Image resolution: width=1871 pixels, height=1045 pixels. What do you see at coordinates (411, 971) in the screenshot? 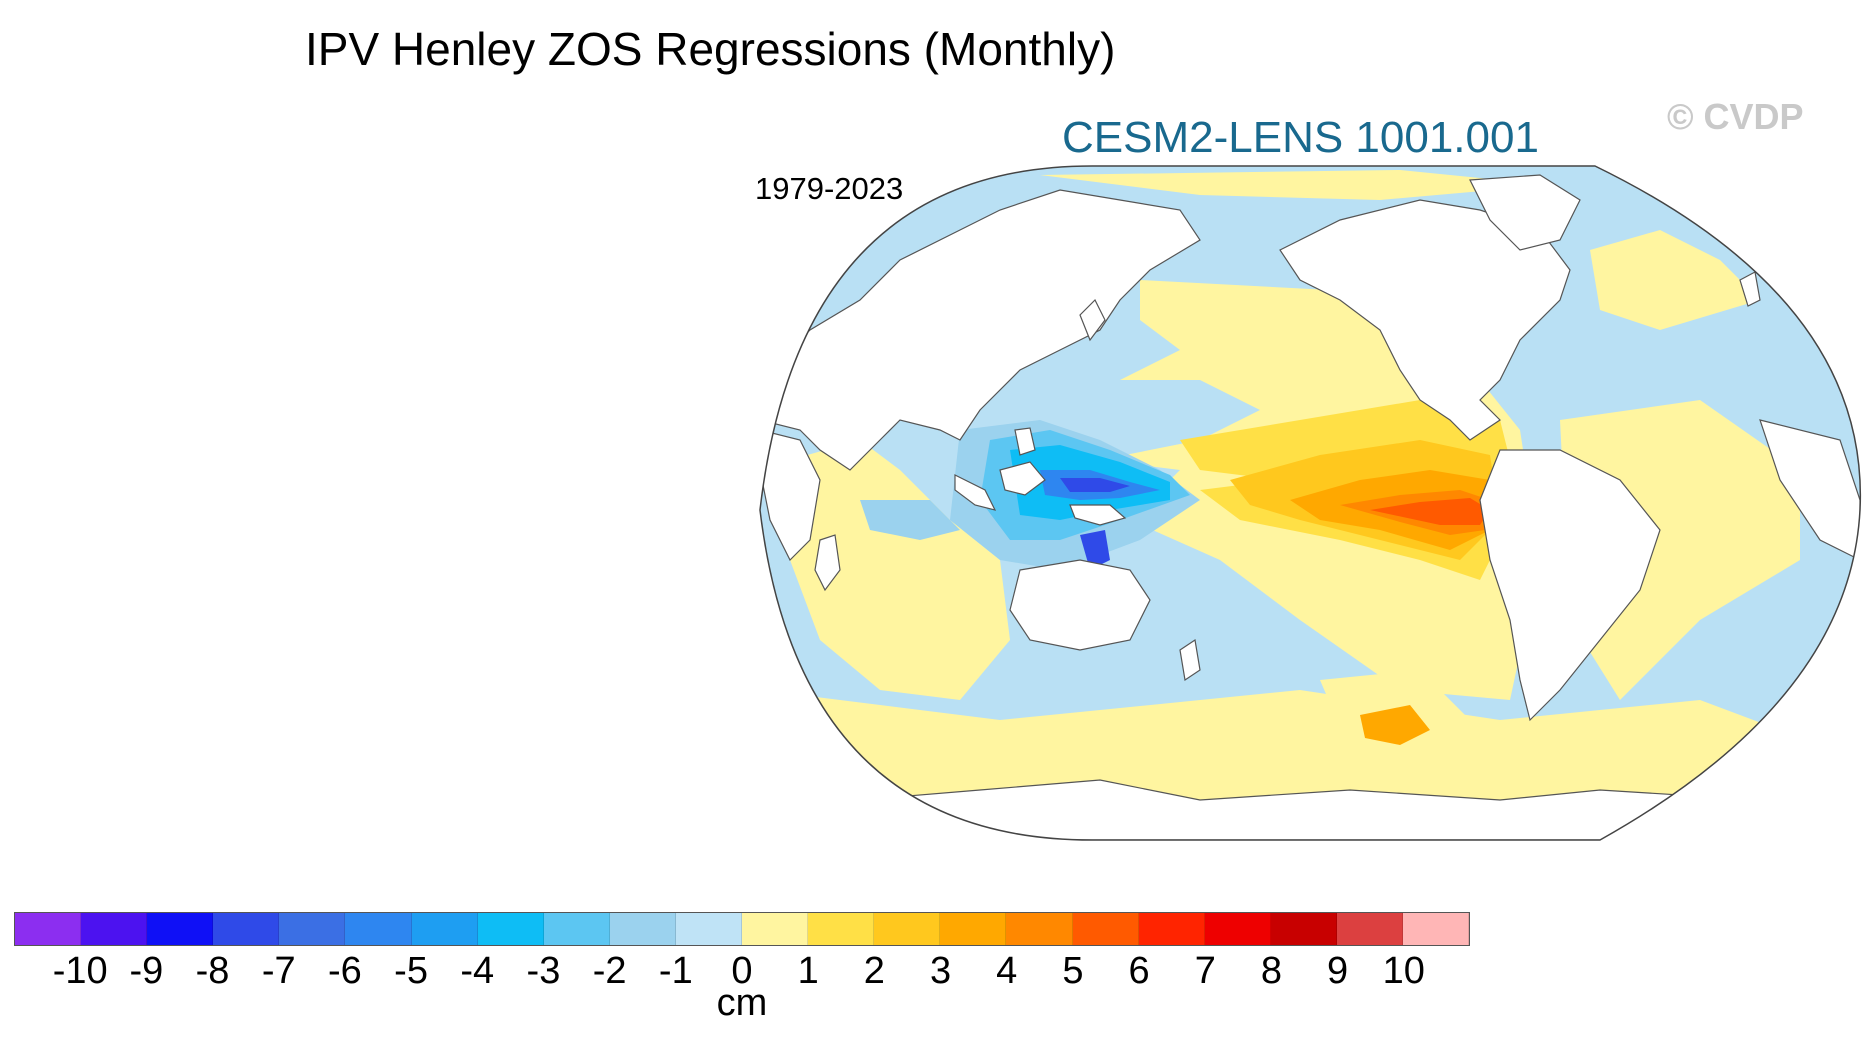
I see `colorbar-tick-label: -5` at bounding box center [411, 971].